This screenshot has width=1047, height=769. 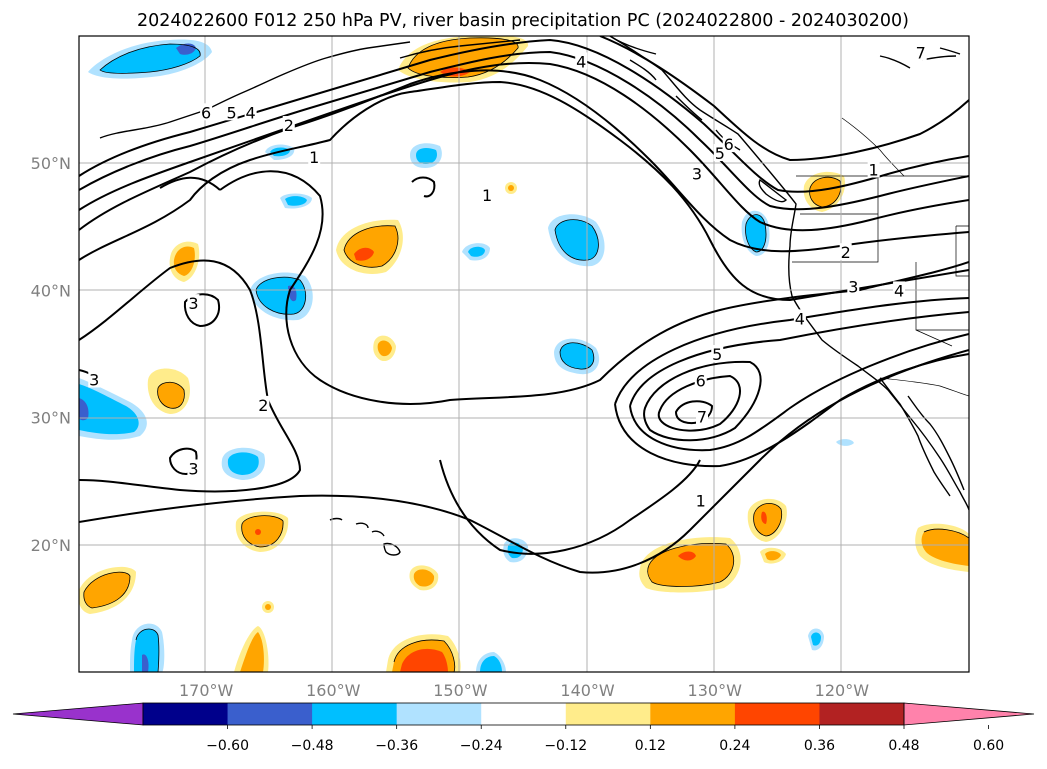 What do you see at coordinates (231, 112) in the screenshot?
I see `pv-contour-label: 5` at bounding box center [231, 112].